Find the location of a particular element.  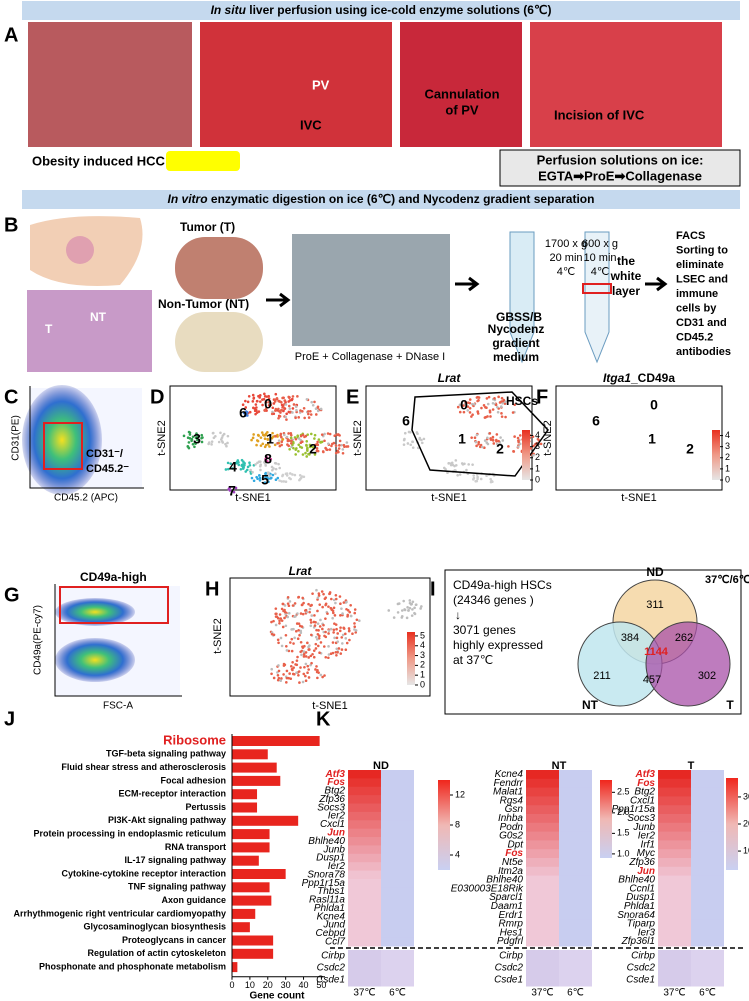

header-italic: In situ is located at coordinates (229, 10).